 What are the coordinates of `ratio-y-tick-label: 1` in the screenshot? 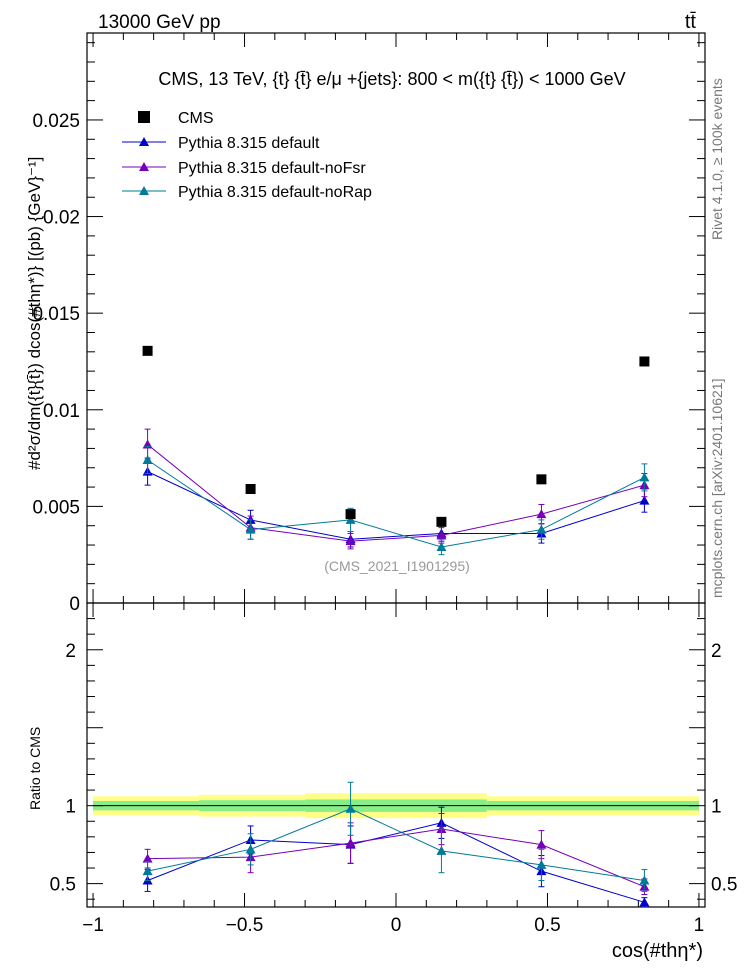 It's located at (70, 807).